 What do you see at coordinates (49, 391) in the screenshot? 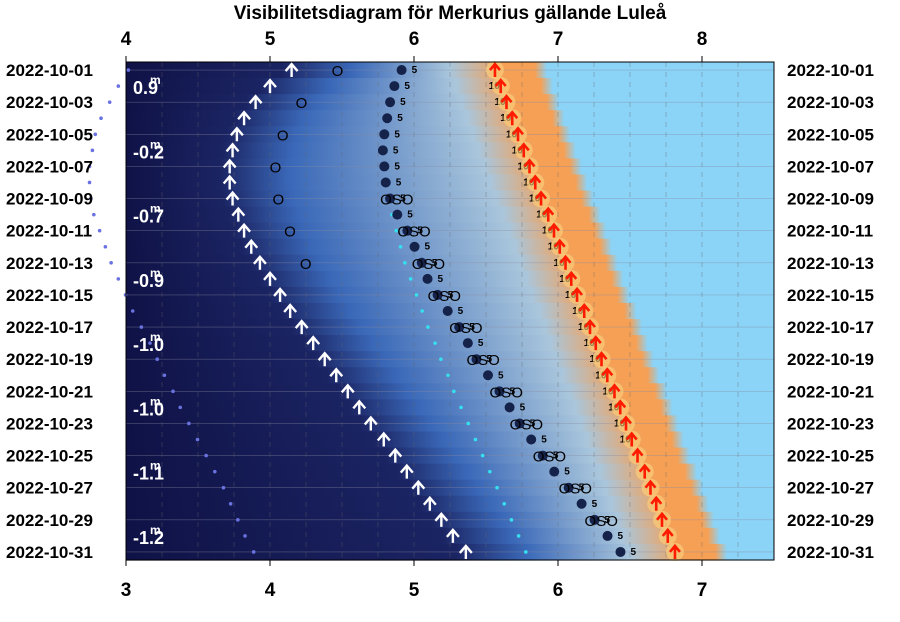
I see `date-label-left: 2022-10-21` at bounding box center [49, 391].